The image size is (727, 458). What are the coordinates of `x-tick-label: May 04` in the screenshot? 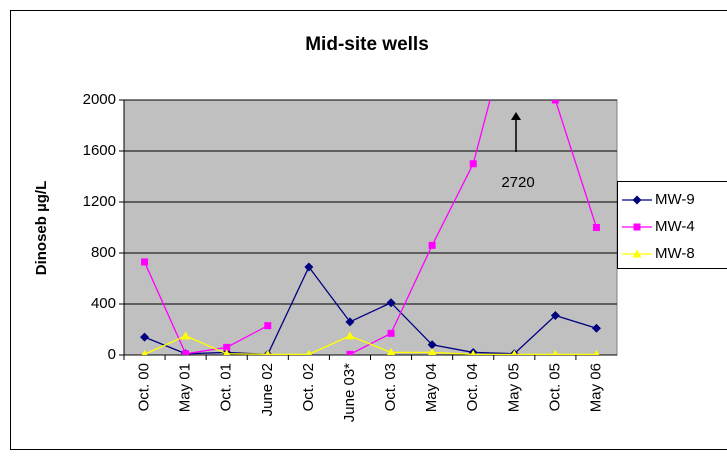 It's located at (431, 387).